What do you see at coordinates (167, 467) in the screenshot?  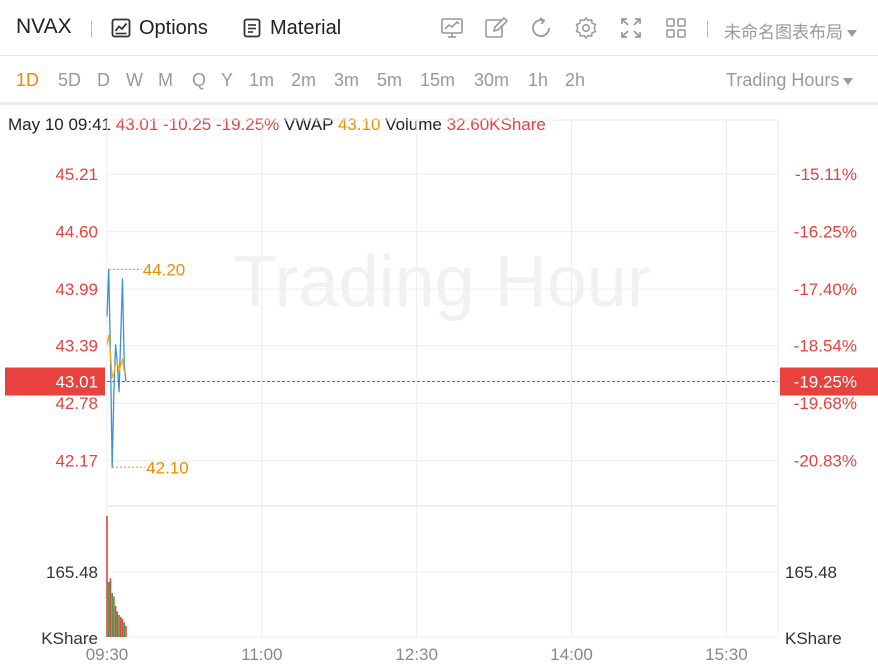 I see `low-marker-label: 42.10` at bounding box center [167, 467].